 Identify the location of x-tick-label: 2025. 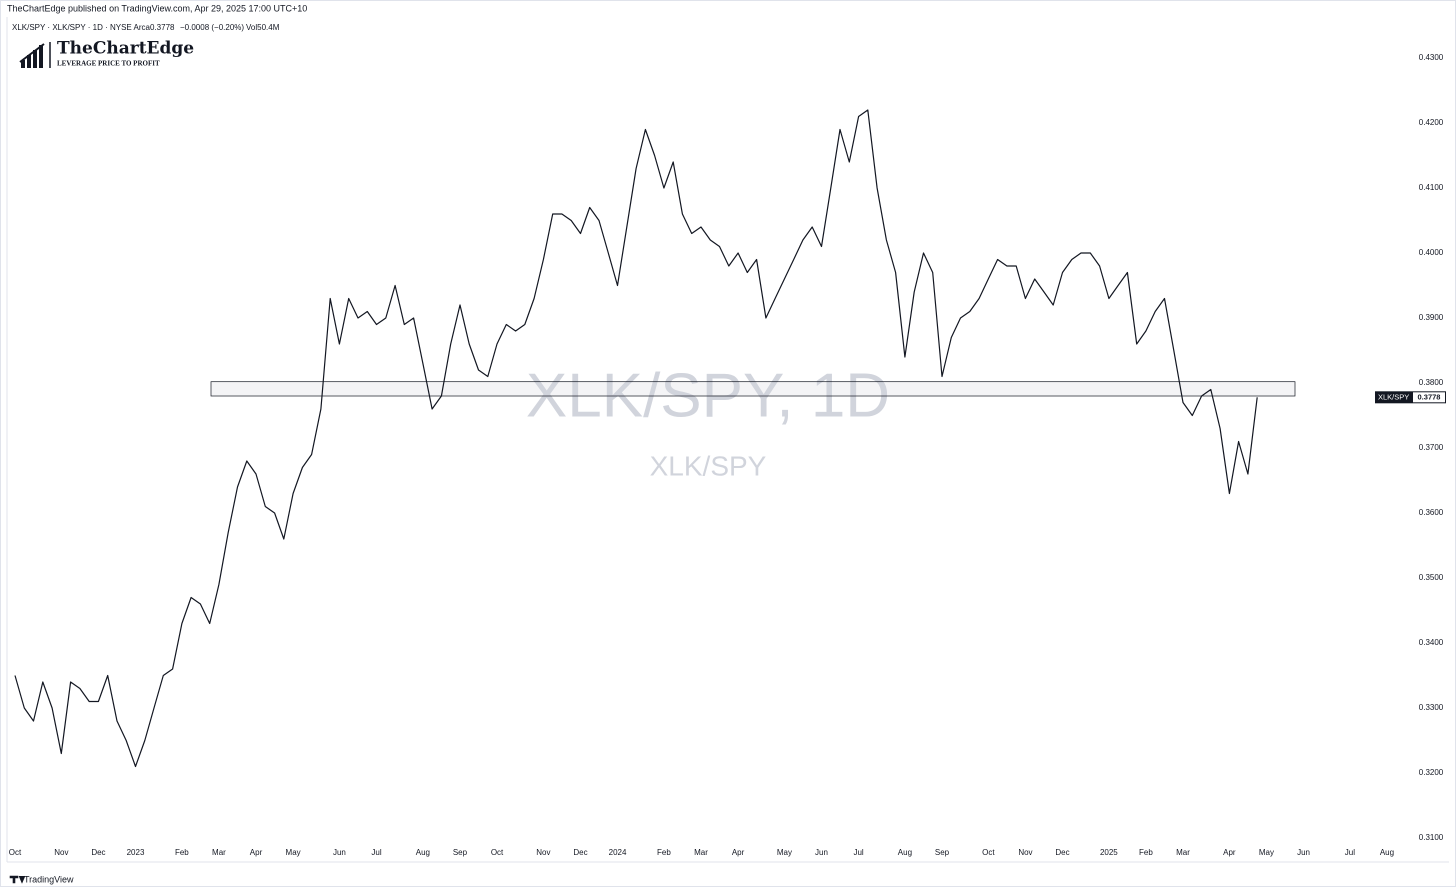
(1109, 852).